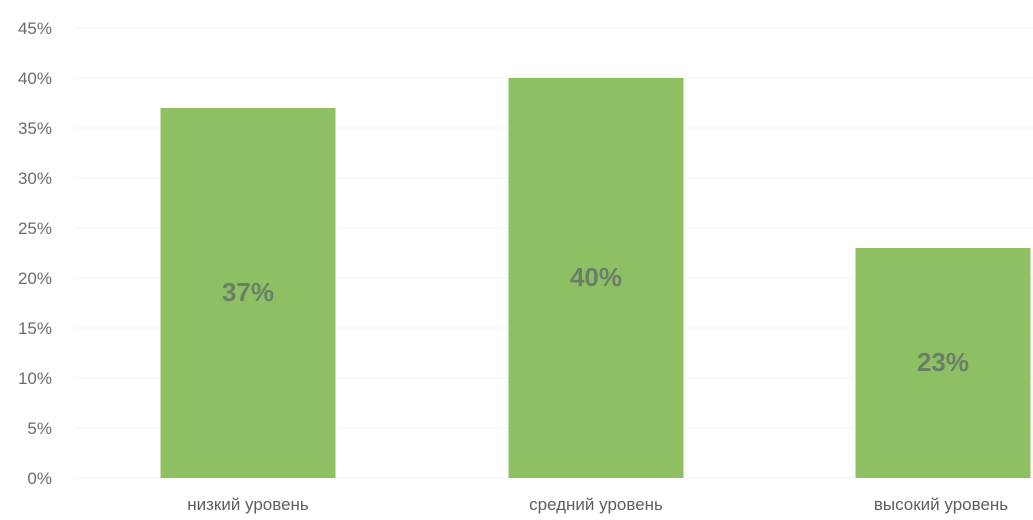 This screenshot has width=1033, height=520. I want to click on y-tick-label: 15%, so click(35, 328).